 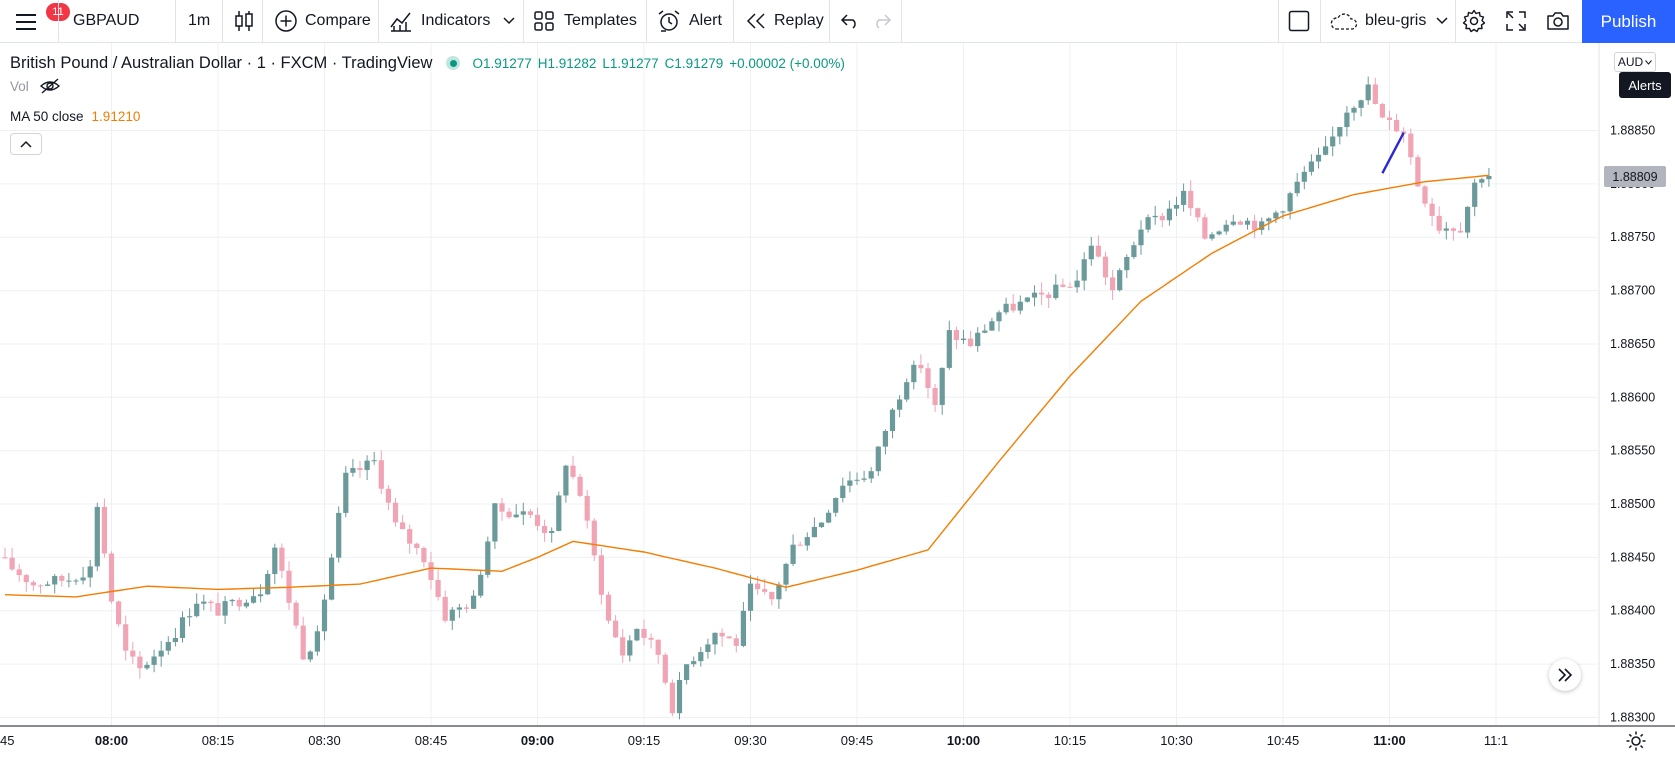 What do you see at coordinates (453, 63) in the screenshot?
I see `market-status-icon` at bounding box center [453, 63].